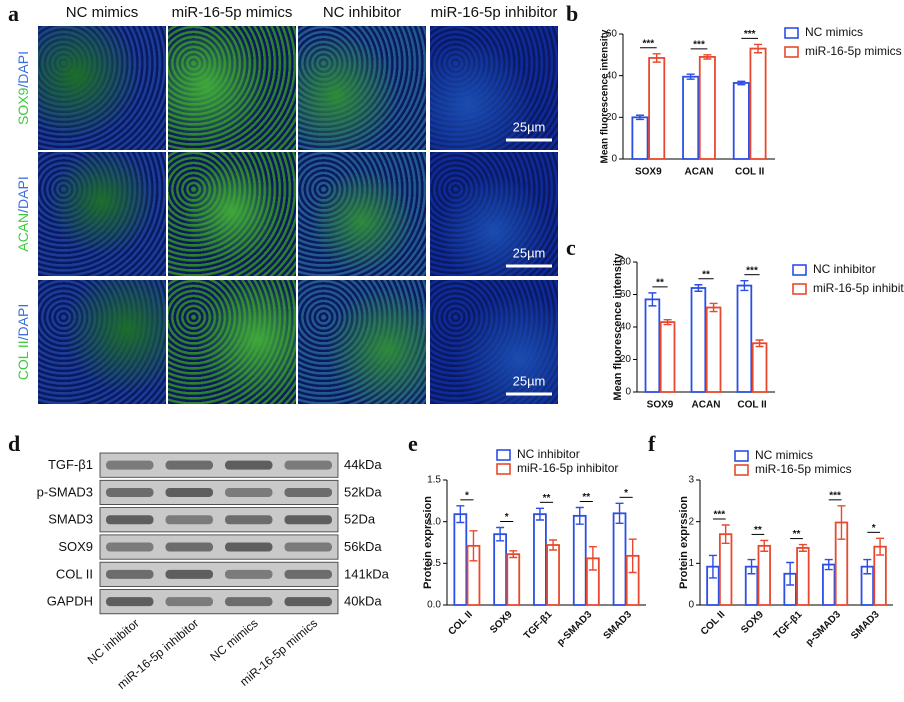  I want to click on y-tick-label: 3, so click(691, 480).